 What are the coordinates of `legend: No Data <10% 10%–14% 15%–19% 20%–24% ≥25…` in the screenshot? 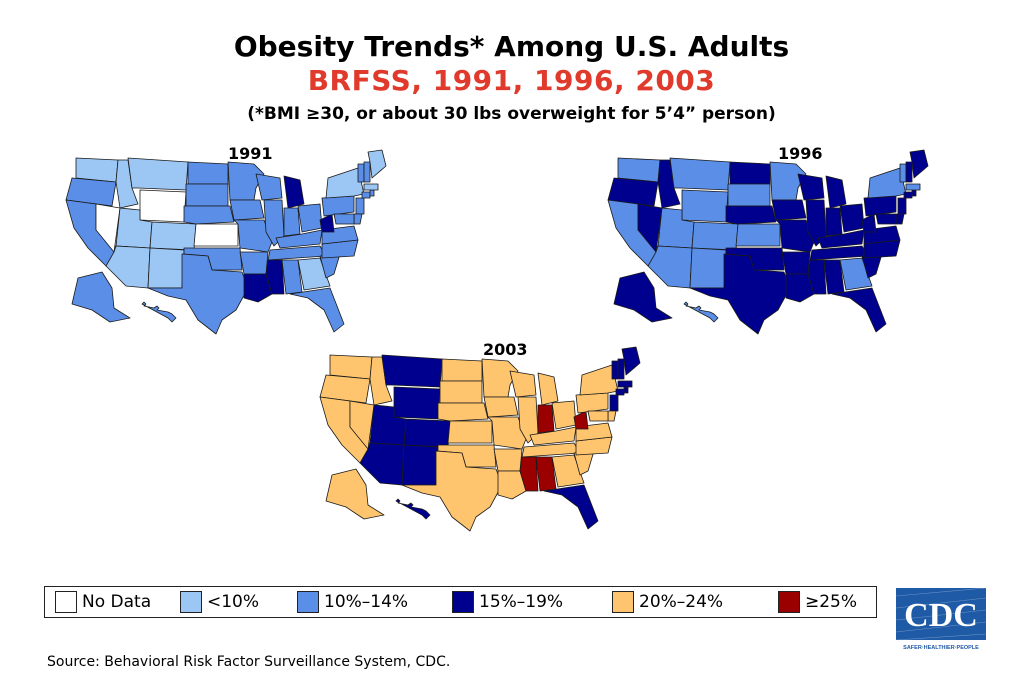 It's located at (460, 602).